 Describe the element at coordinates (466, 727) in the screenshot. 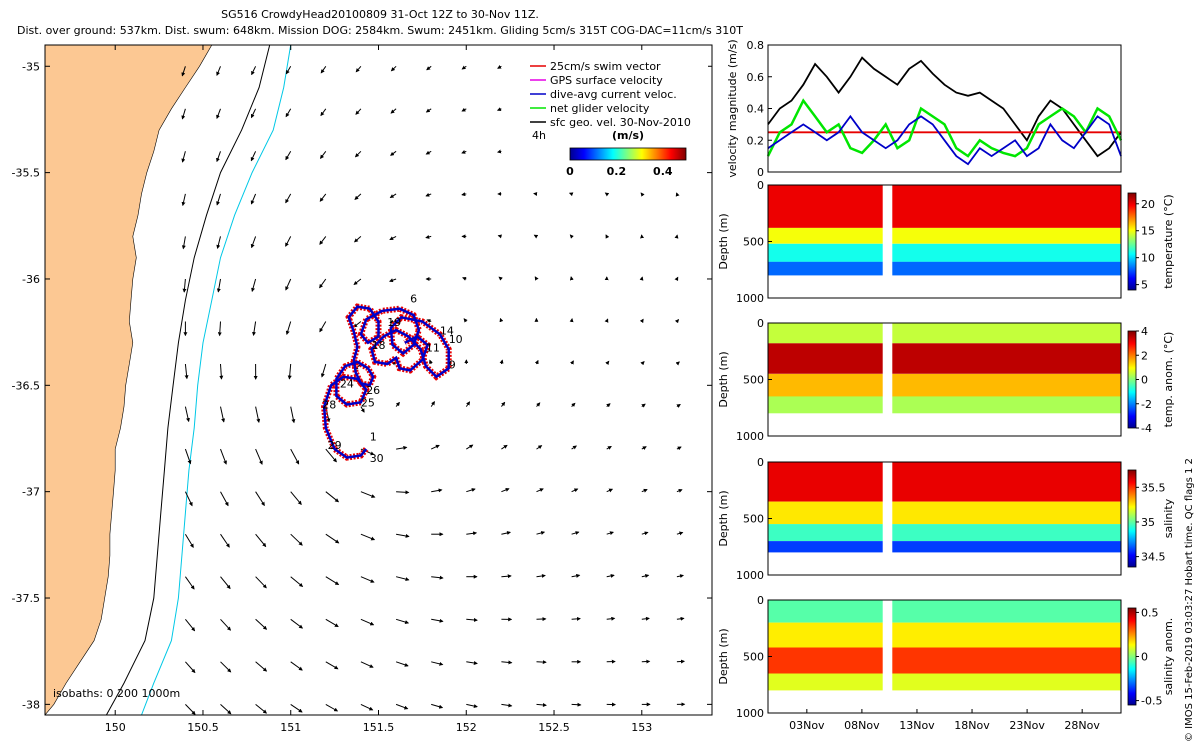

I see `map-x-tick-label: 152` at that location.